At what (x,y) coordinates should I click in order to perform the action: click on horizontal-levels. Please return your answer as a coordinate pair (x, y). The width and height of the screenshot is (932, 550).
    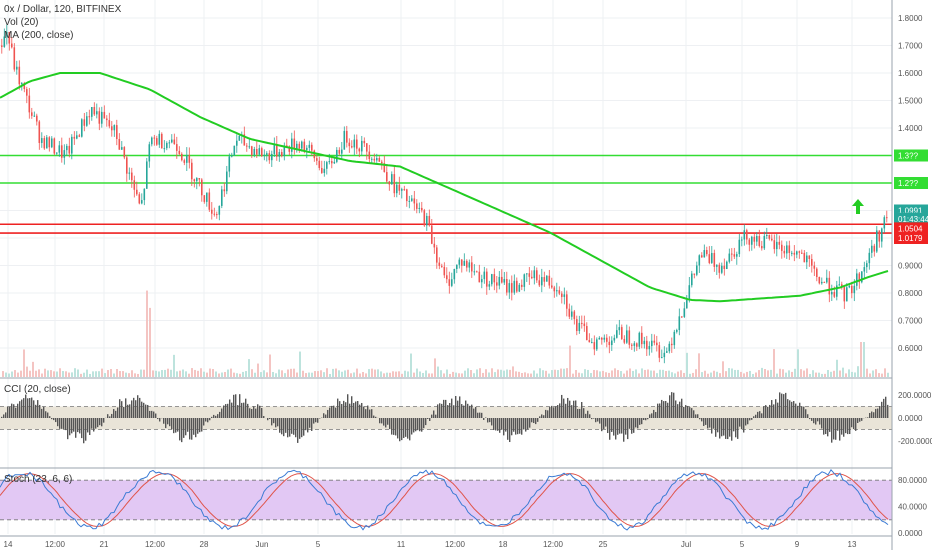
    Looking at the image, I should click on (446, 194).